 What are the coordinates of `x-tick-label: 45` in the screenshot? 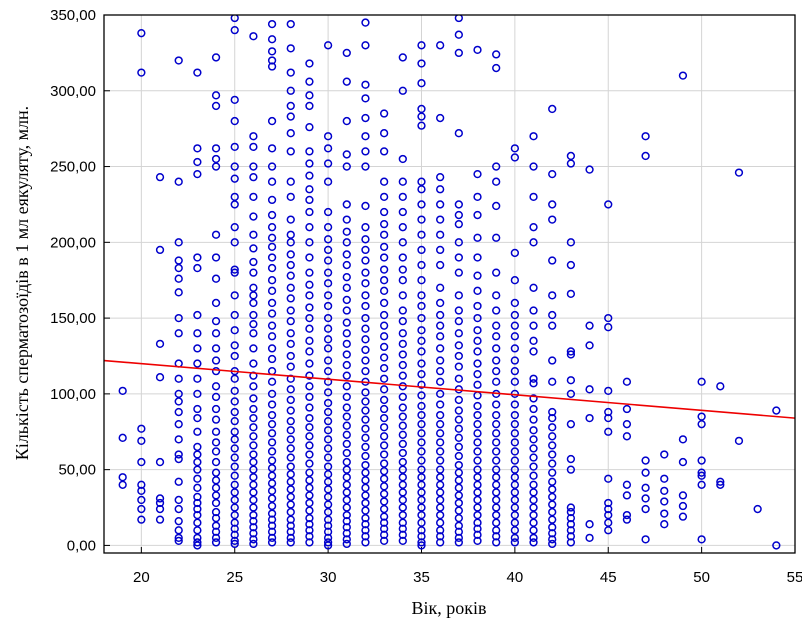 It's located at (608, 577).